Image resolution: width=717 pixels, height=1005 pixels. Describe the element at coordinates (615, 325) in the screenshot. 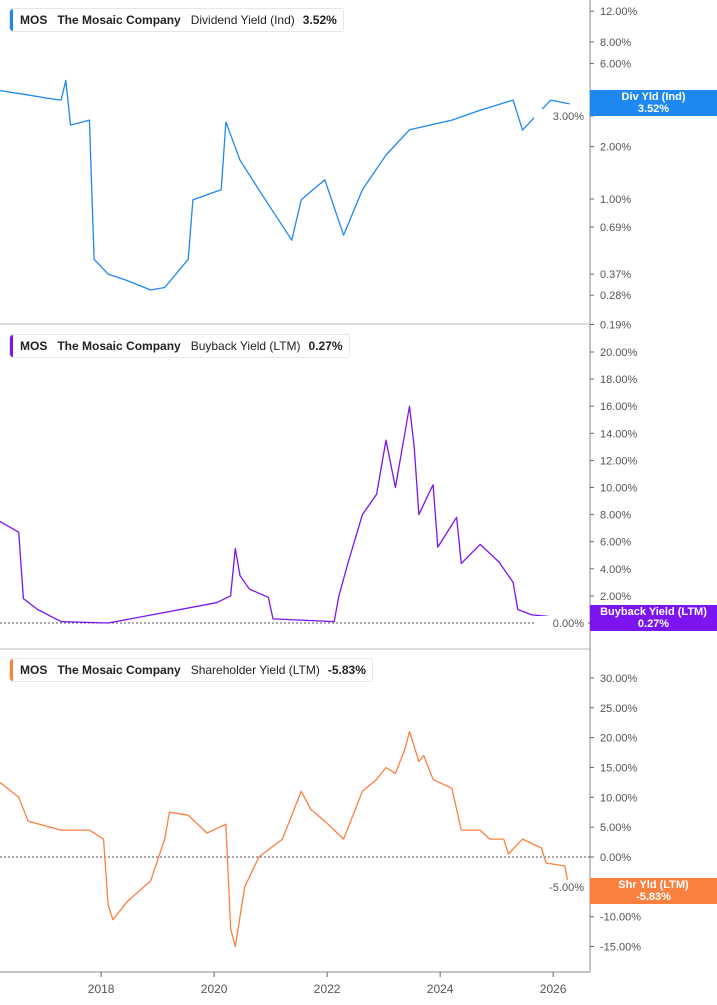

I see `y-tick-label: 0.19%` at that location.